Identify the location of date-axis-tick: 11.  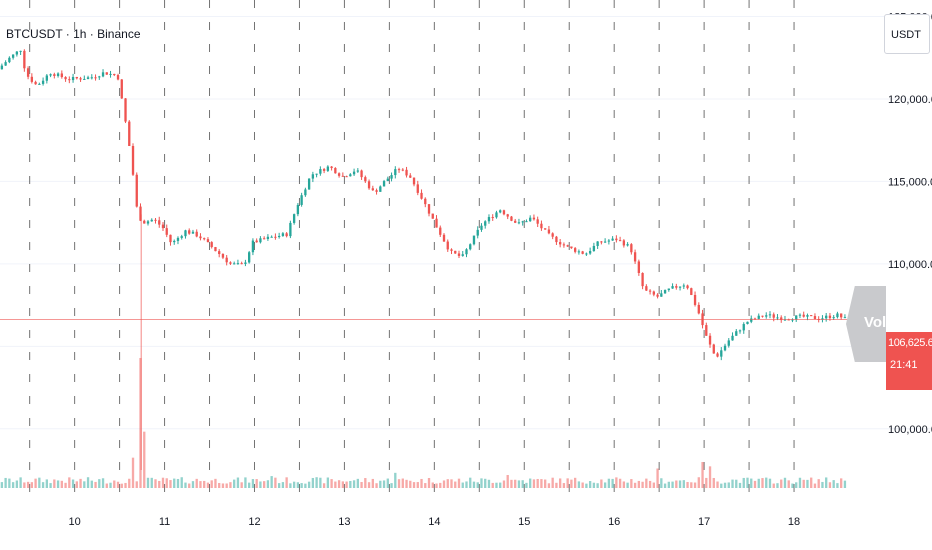
(164, 522).